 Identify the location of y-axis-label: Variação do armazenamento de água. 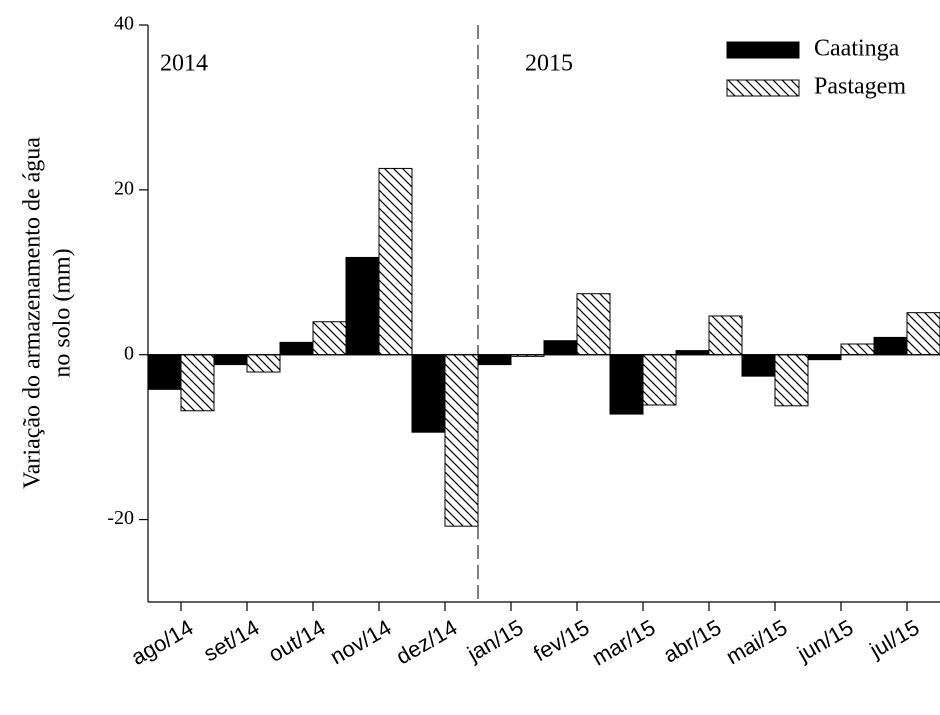
(33, 313).